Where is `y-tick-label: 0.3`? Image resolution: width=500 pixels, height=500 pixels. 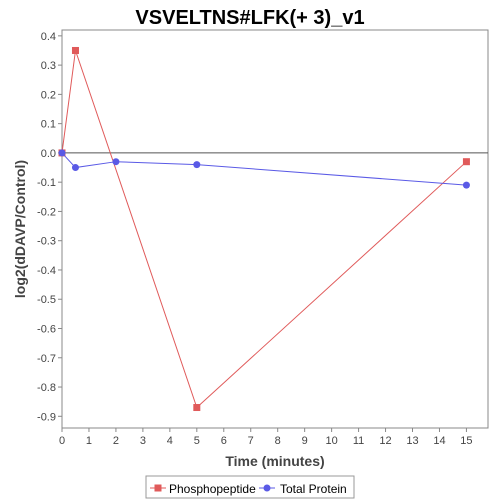 y-tick-label: 0.3 is located at coordinates (48, 66).